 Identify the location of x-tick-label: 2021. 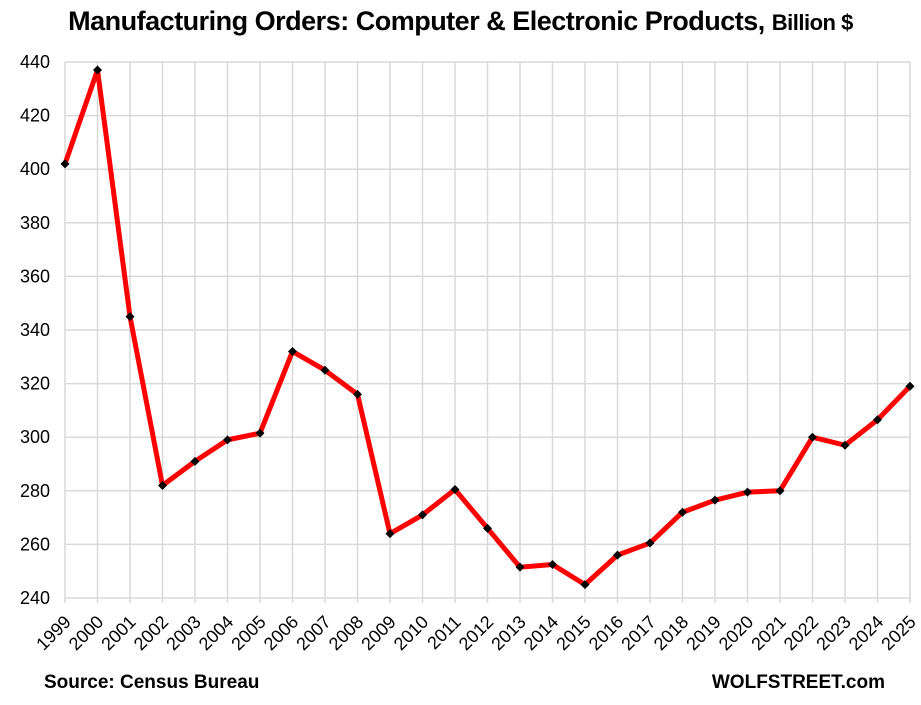
(768, 633).